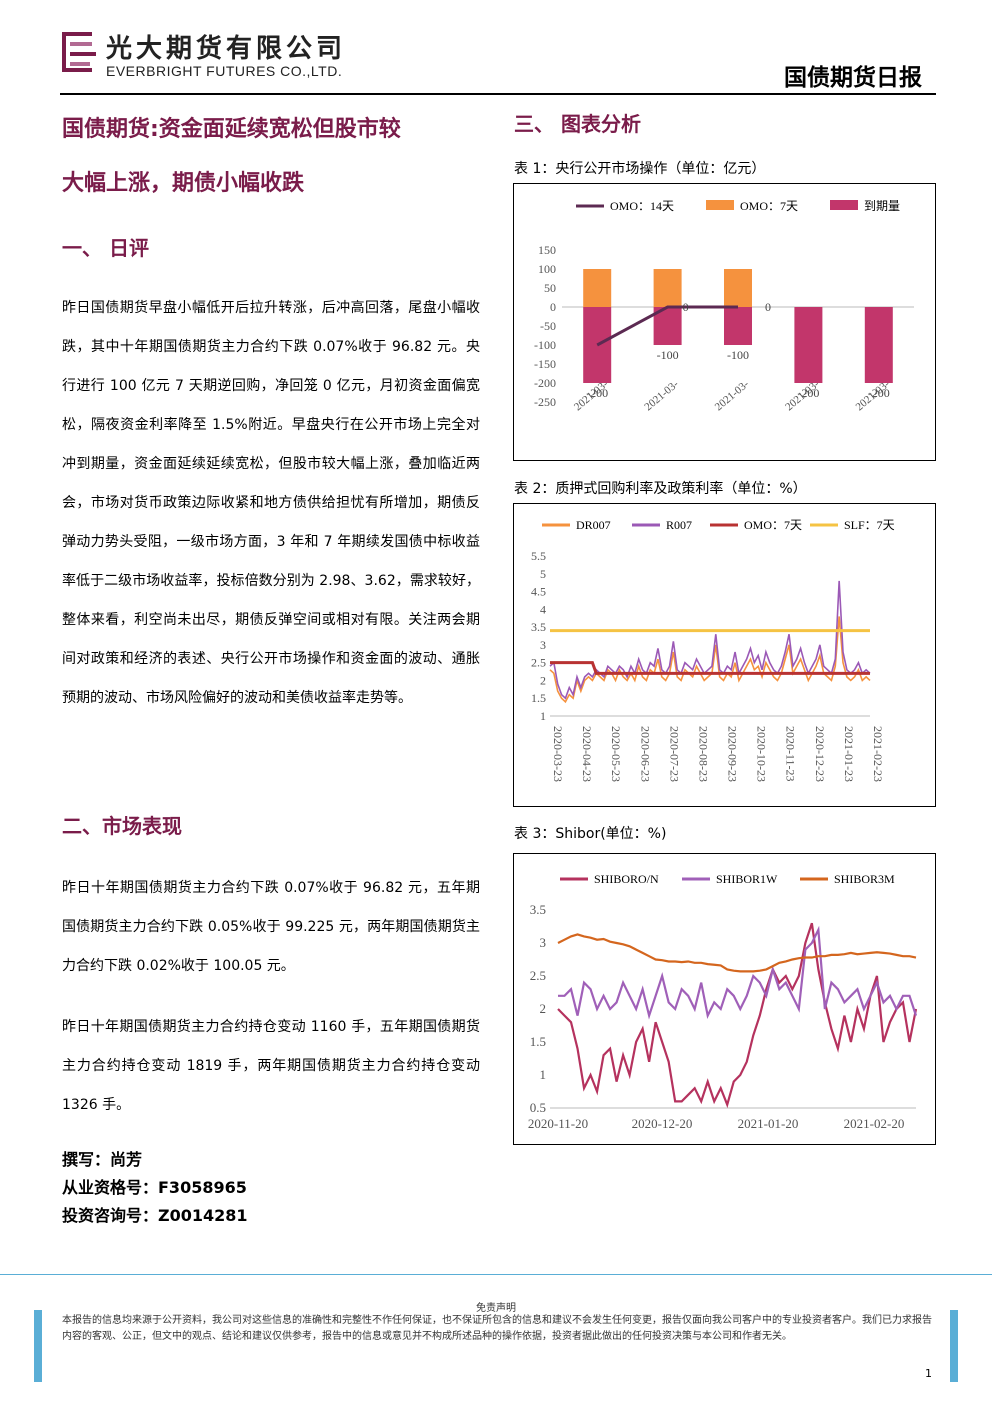  I want to click on legend-label: SHIBORO/N, so click(626, 879).